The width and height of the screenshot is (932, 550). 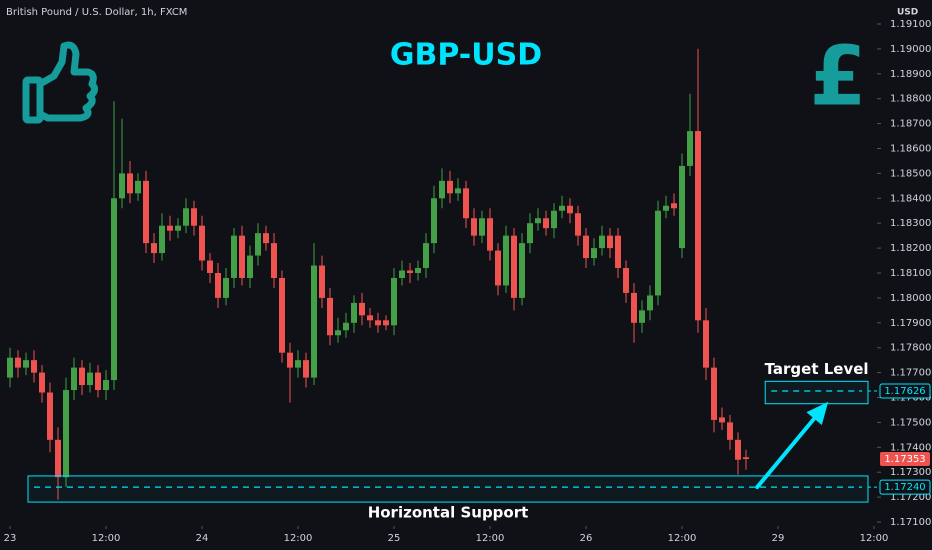 I want to click on y-tick-label: 1.18700, so click(x=910, y=124).